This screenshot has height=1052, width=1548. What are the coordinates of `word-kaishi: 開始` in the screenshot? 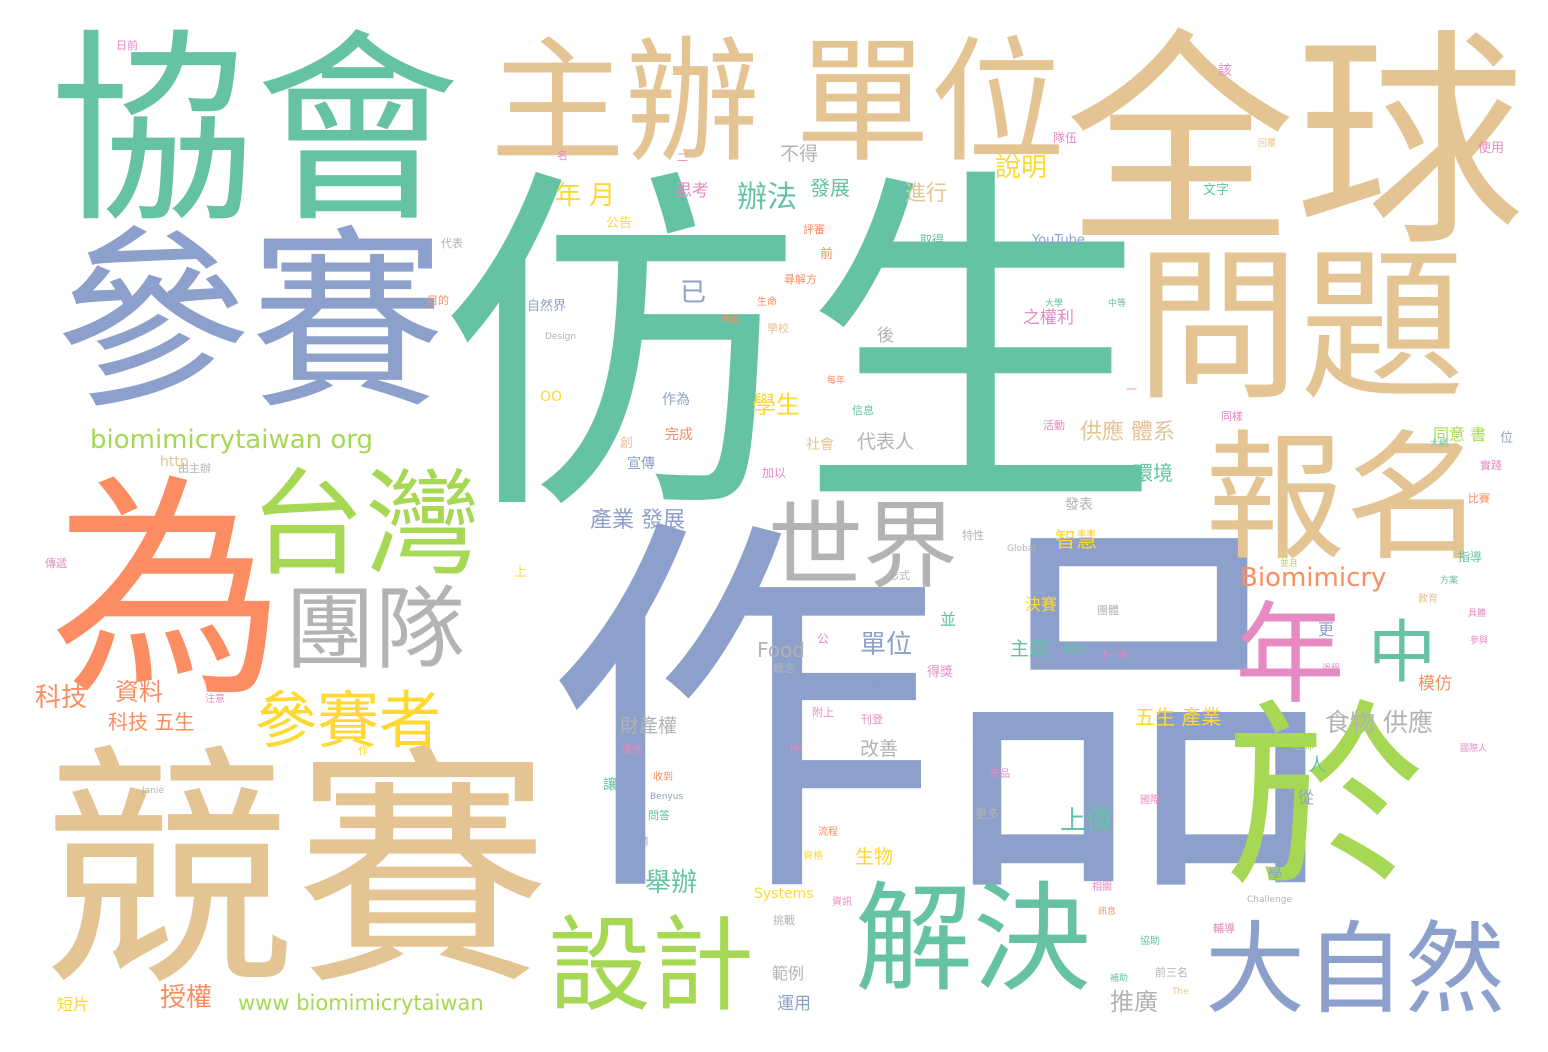 It's located at (1076, 649).